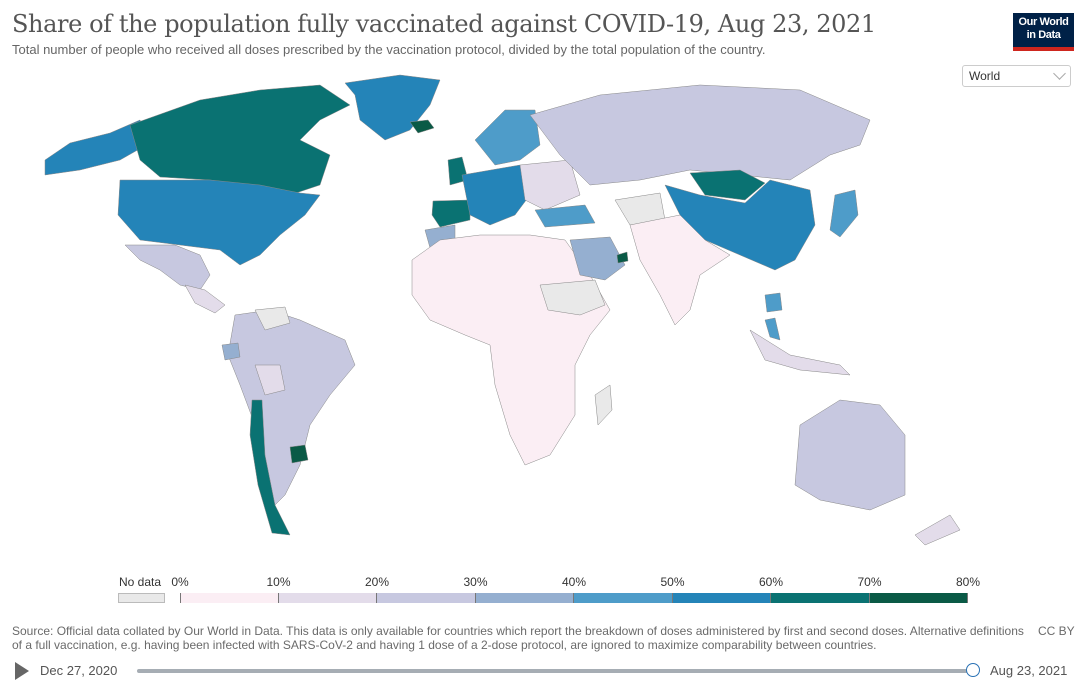 The image size is (1086, 685). Describe the element at coordinates (968, 582) in the screenshot. I see `legend-tick-label: 80%` at that location.